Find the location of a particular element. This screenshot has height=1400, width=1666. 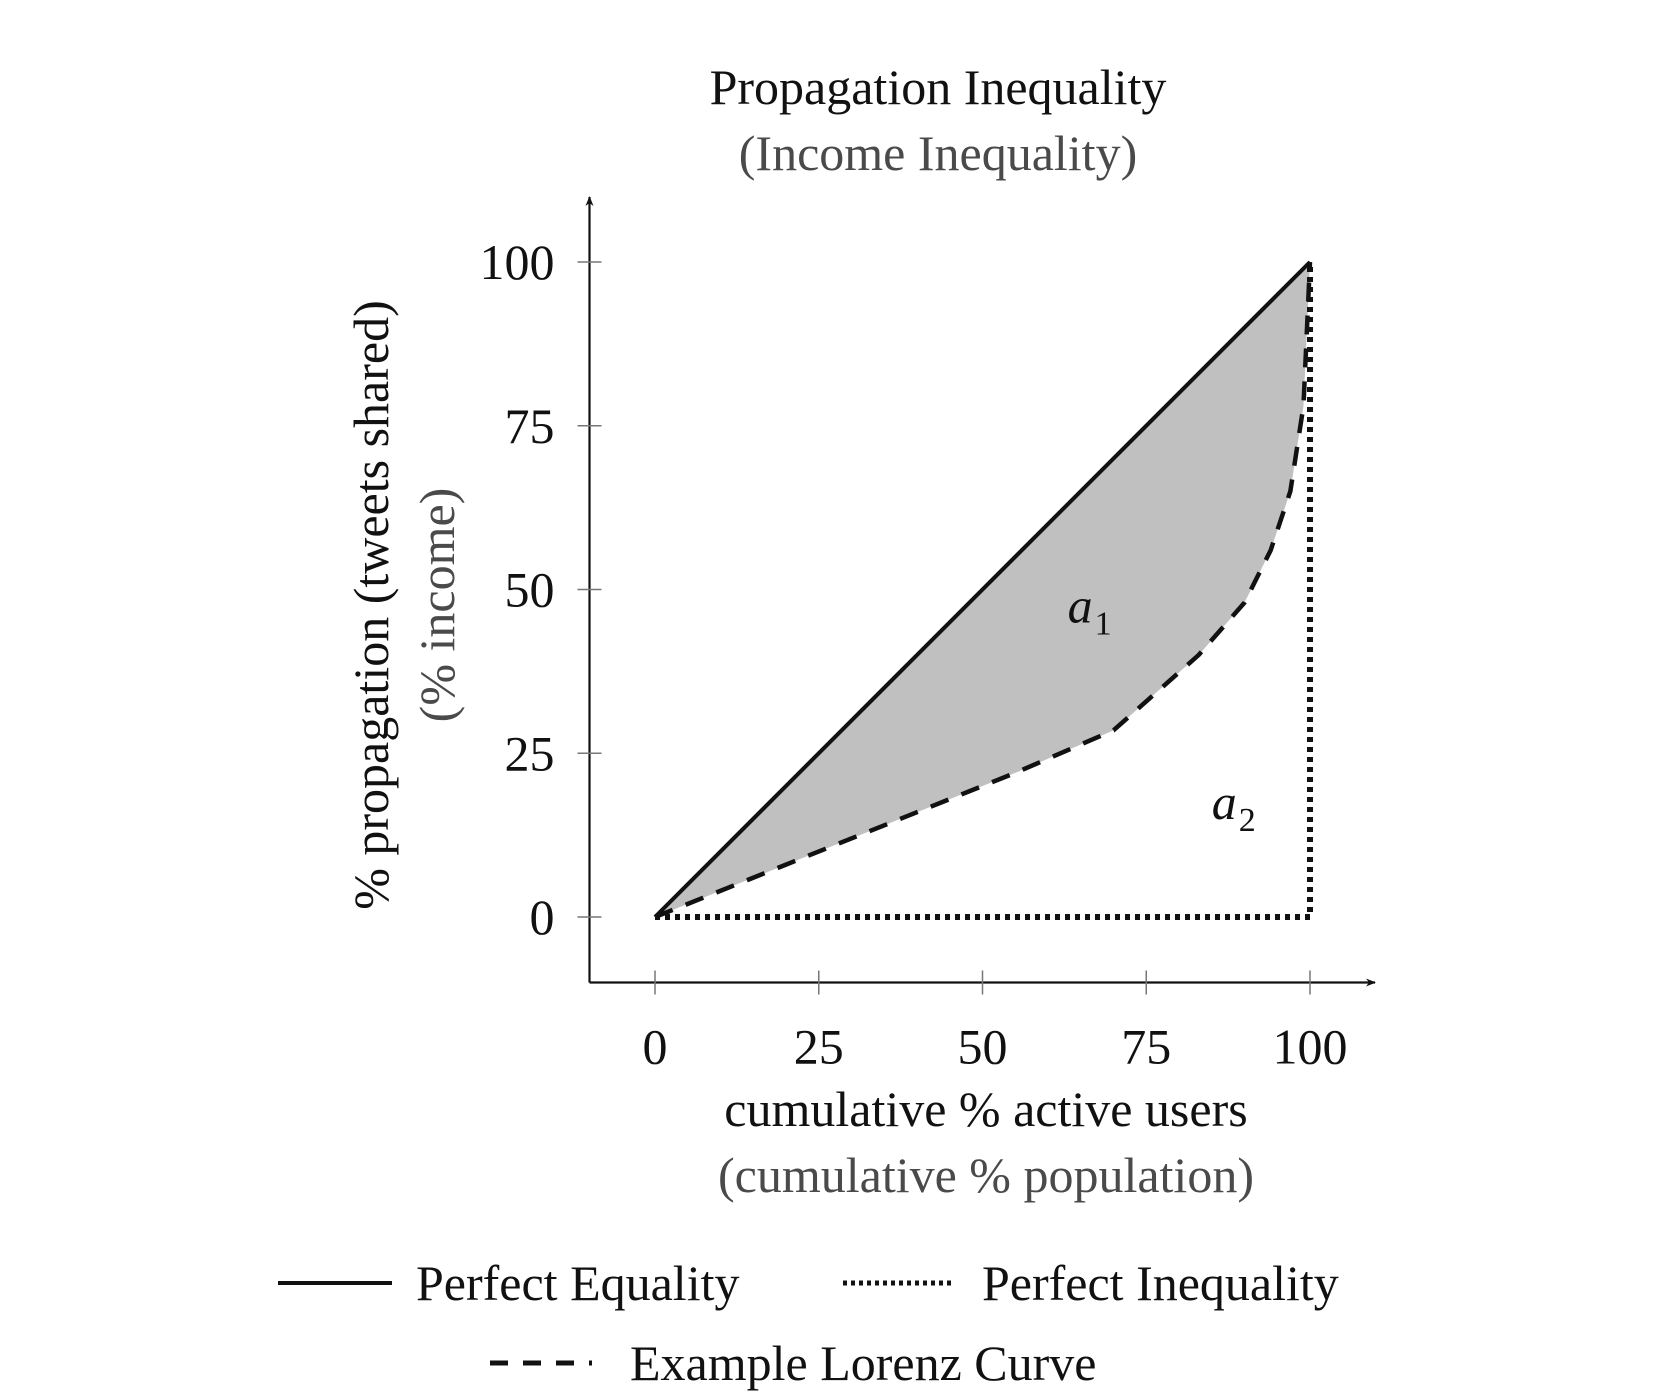

x-tick-label-75: 75 is located at coordinates (1146, 1047).